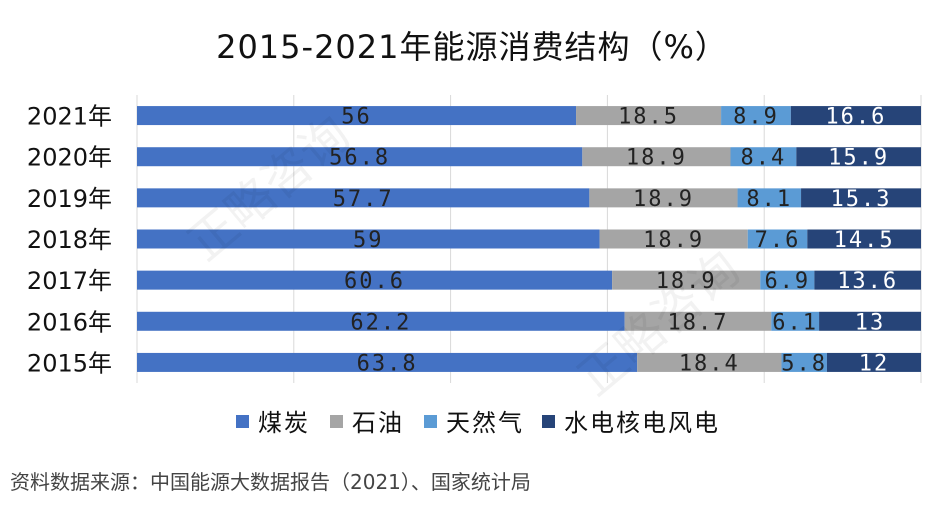  I want to click on legend-label: 石油, so click(378, 423).